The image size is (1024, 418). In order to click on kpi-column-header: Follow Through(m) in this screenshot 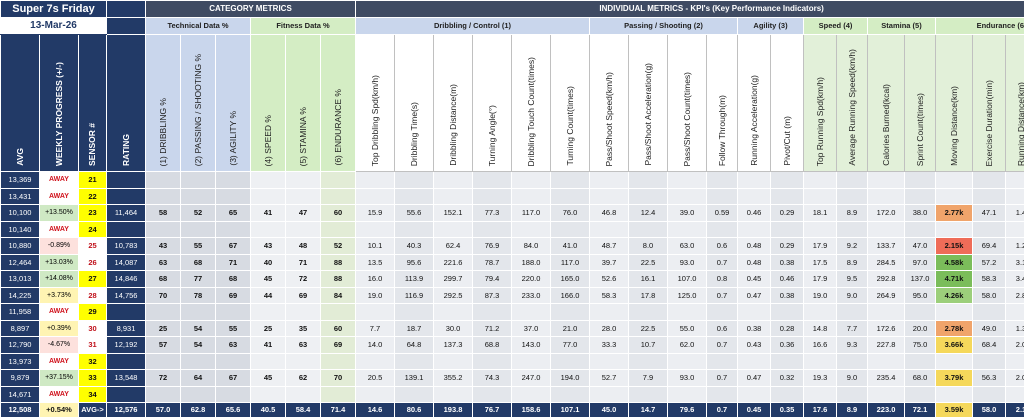, I will do `click(722, 103)`.